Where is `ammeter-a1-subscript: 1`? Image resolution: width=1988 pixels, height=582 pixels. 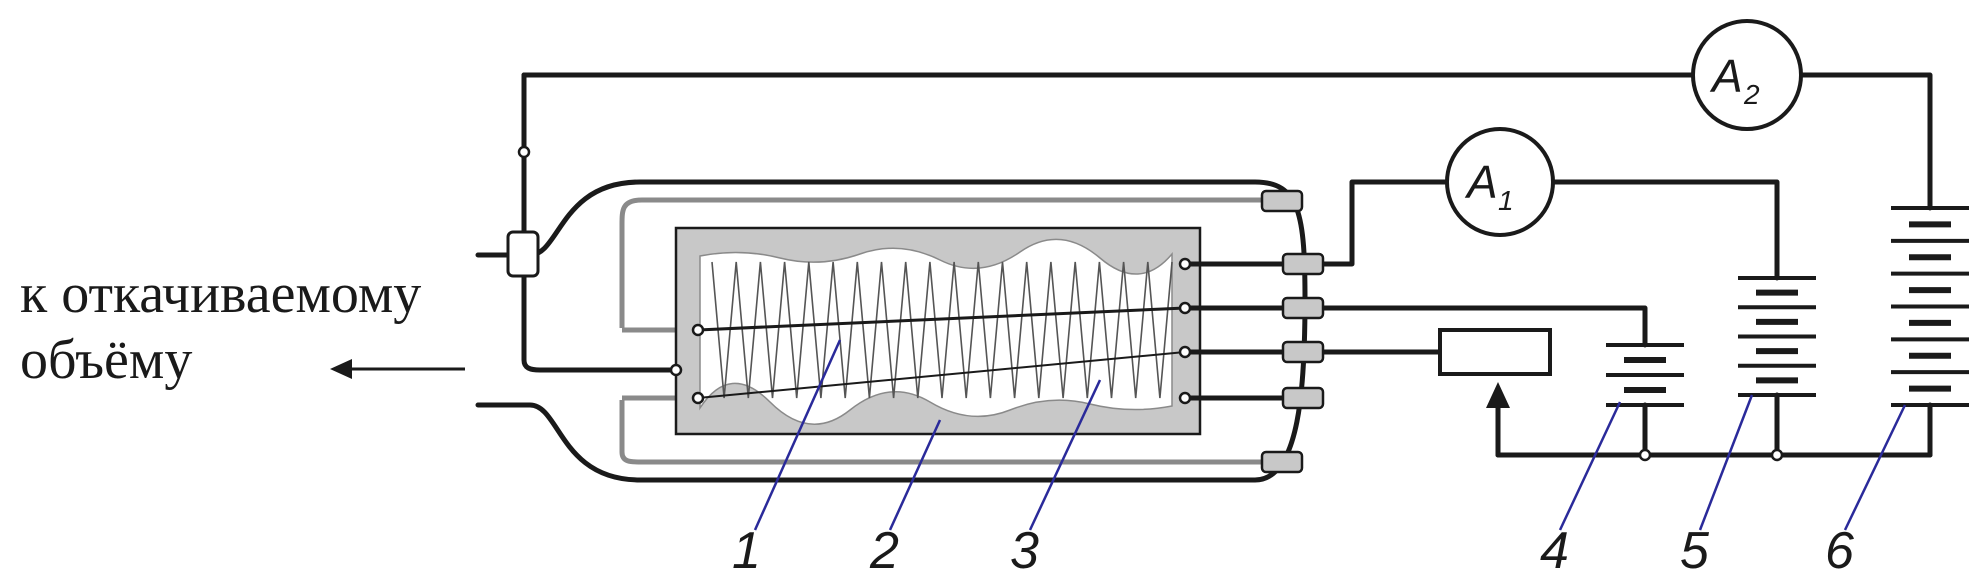 ammeter-a1-subscript: 1 is located at coordinates (1506, 200).